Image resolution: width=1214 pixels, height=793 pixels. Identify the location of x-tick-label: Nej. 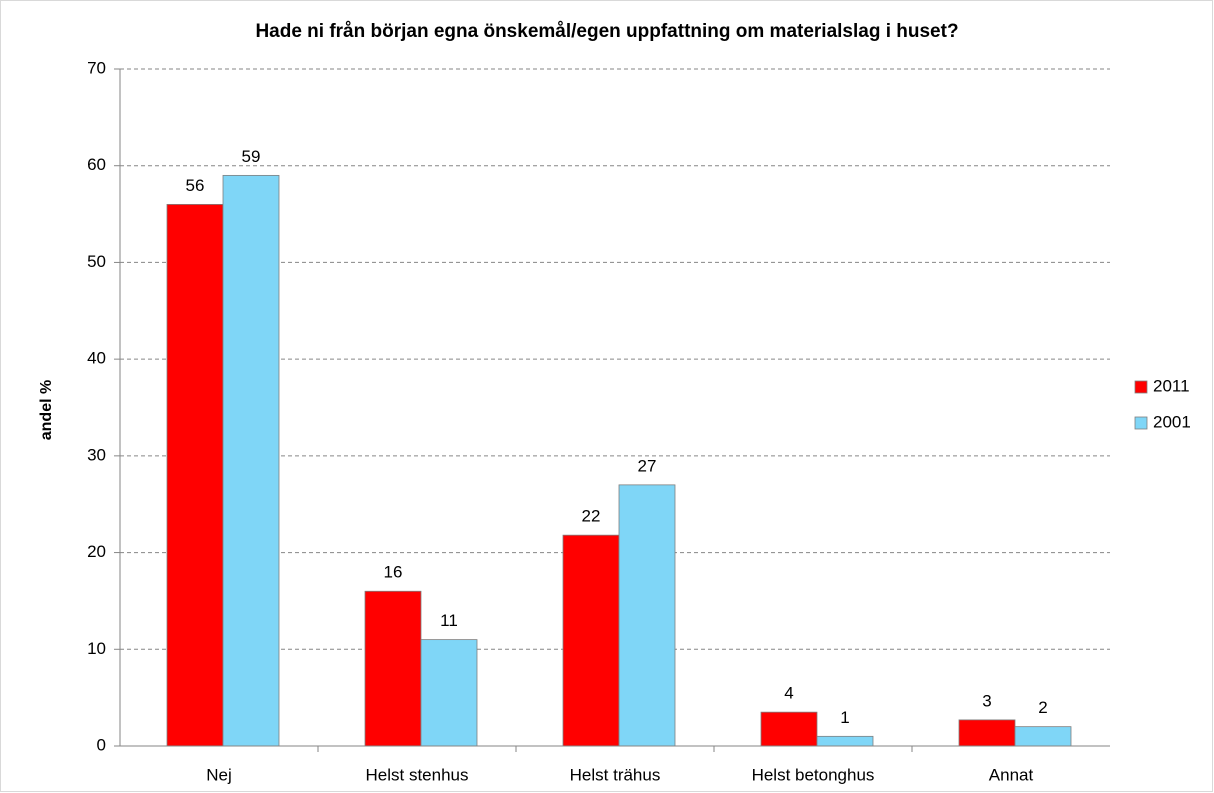
(219, 774).